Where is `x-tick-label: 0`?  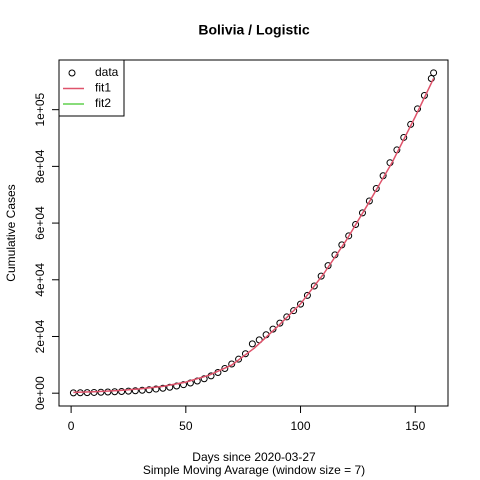
x-tick-label: 0 is located at coordinates (71, 426).